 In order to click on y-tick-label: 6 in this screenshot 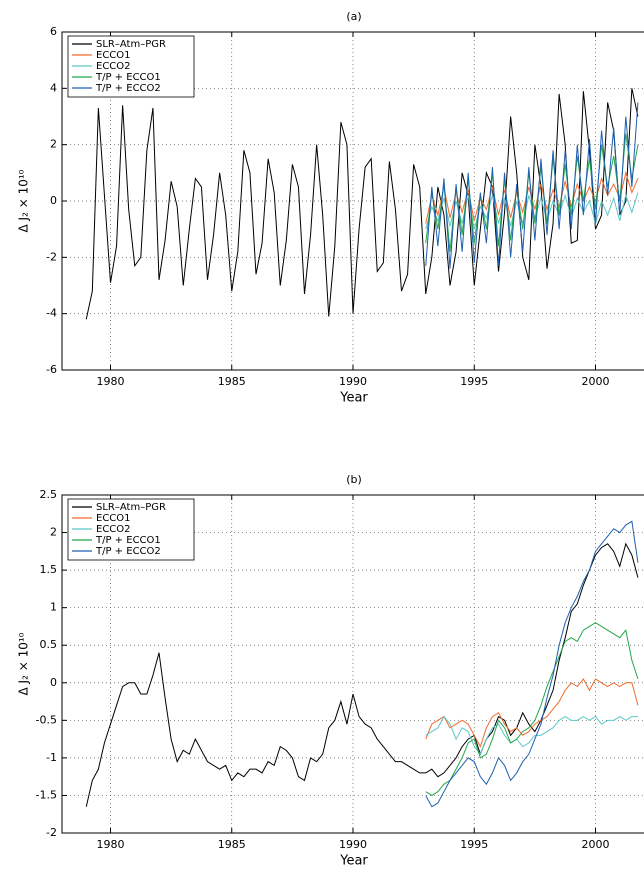, I will do `click(53, 31)`.